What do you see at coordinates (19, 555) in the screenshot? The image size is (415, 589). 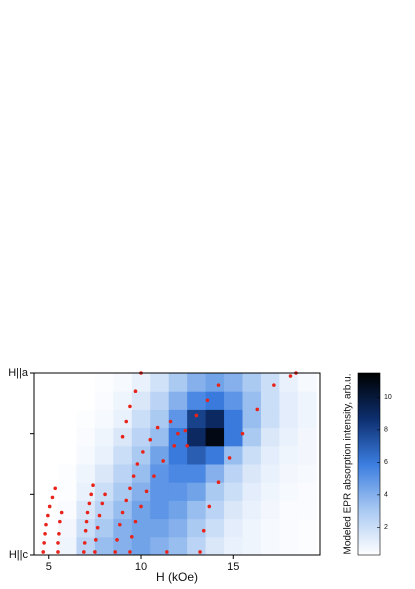 I see `y-tick-label: H||c` at bounding box center [19, 555].